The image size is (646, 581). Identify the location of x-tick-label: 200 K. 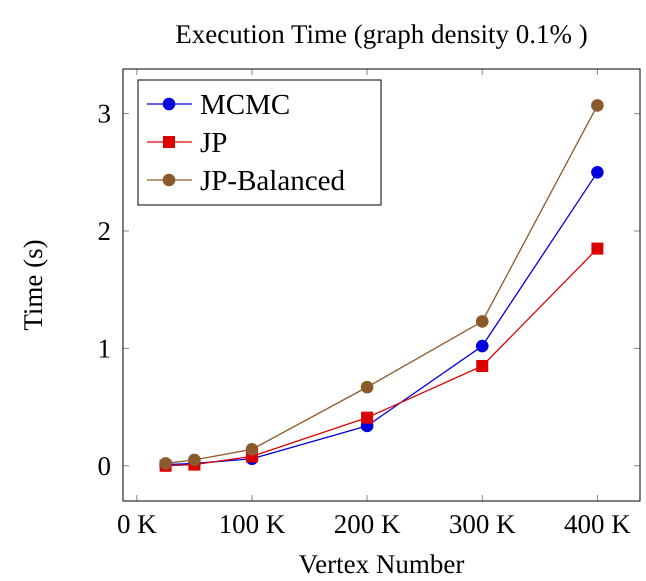
(367, 524).